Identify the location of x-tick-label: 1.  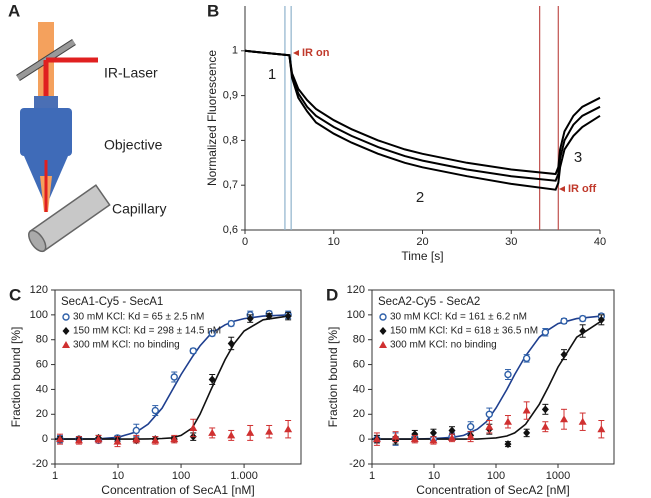
(55, 476).